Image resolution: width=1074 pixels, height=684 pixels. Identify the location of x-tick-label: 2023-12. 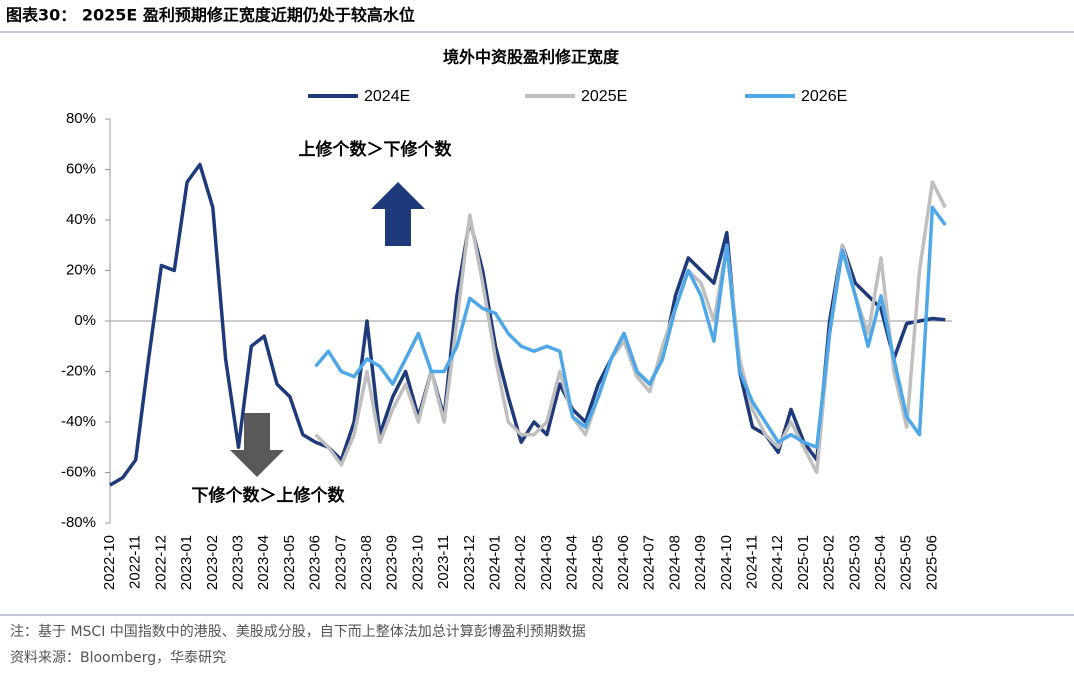
(469, 562).